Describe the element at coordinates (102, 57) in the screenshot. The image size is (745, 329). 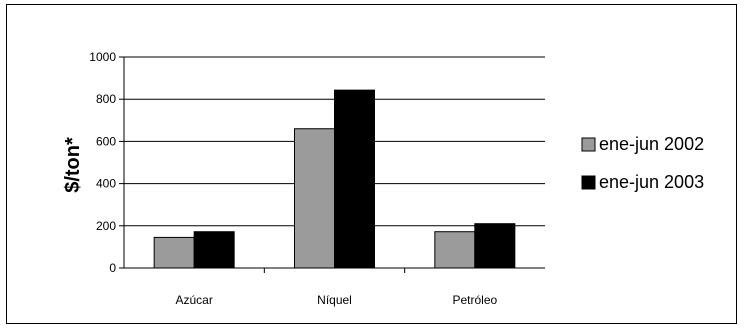
I see `y-tick-label: 1000` at that location.